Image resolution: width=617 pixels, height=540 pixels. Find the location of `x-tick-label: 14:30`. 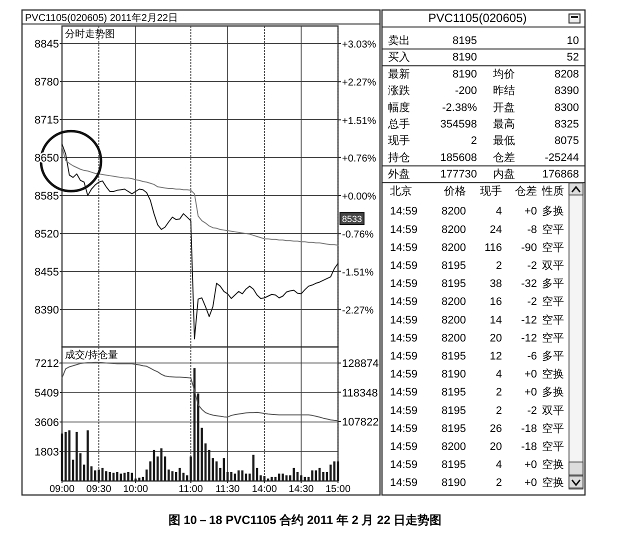

x-tick-label: 14:30 is located at coordinates (301, 489).